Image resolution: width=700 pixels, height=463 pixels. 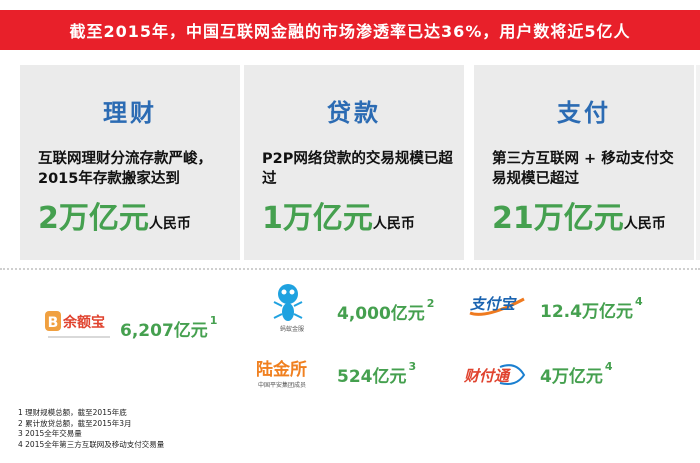 What do you see at coordinates (493, 304) in the screenshot?
I see `svg-text: 支付宝` at bounding box center [493, 304].